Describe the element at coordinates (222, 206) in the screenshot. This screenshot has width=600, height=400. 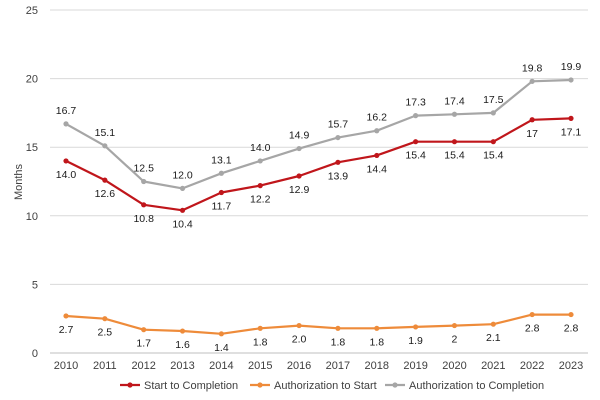
I see `data-label: 11.7` at that location.